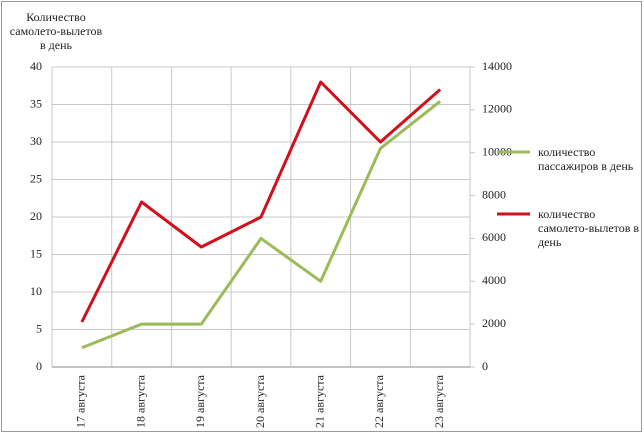  I want to click on x-tick-label: 23 августа, so click(439, 401).